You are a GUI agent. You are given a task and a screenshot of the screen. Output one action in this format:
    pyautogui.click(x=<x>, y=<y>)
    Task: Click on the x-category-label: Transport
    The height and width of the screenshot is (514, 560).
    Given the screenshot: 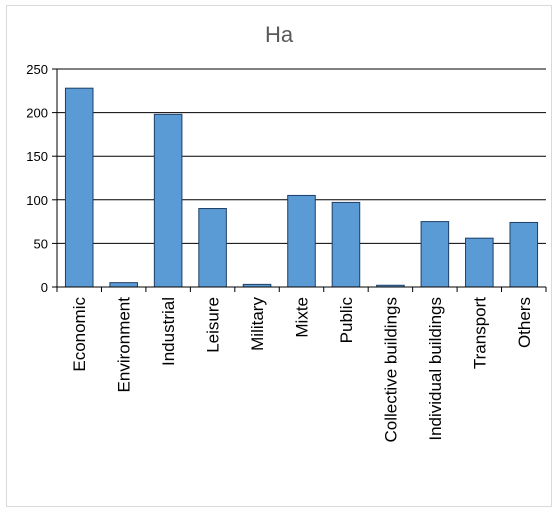 What is the action you would take?
    pyautogui.click(x=479, y=333)
    